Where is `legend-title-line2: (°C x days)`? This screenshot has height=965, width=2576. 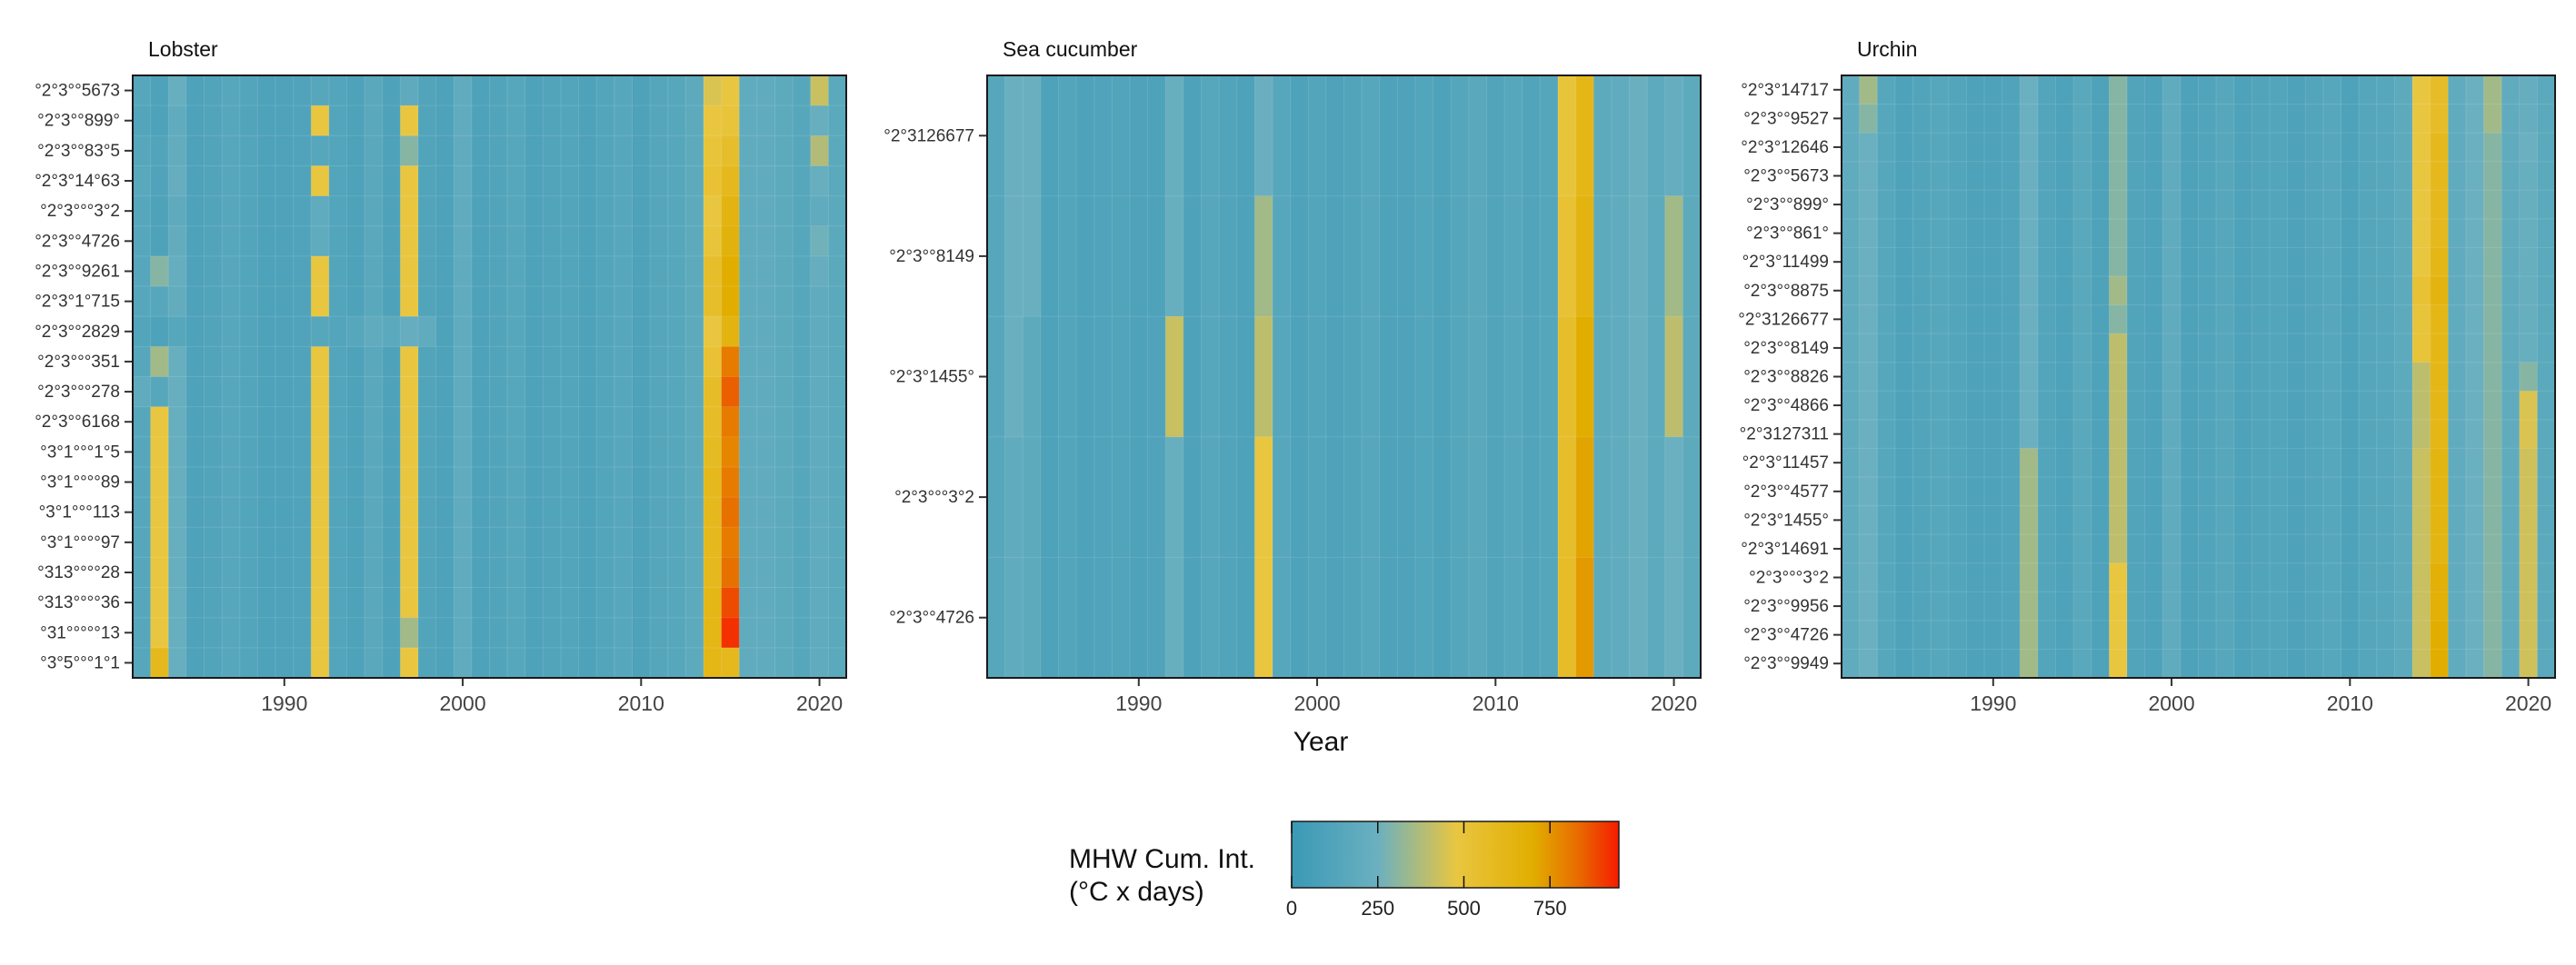 legend-title-line2: (°C x days) is located at coordinates (1136, 892).